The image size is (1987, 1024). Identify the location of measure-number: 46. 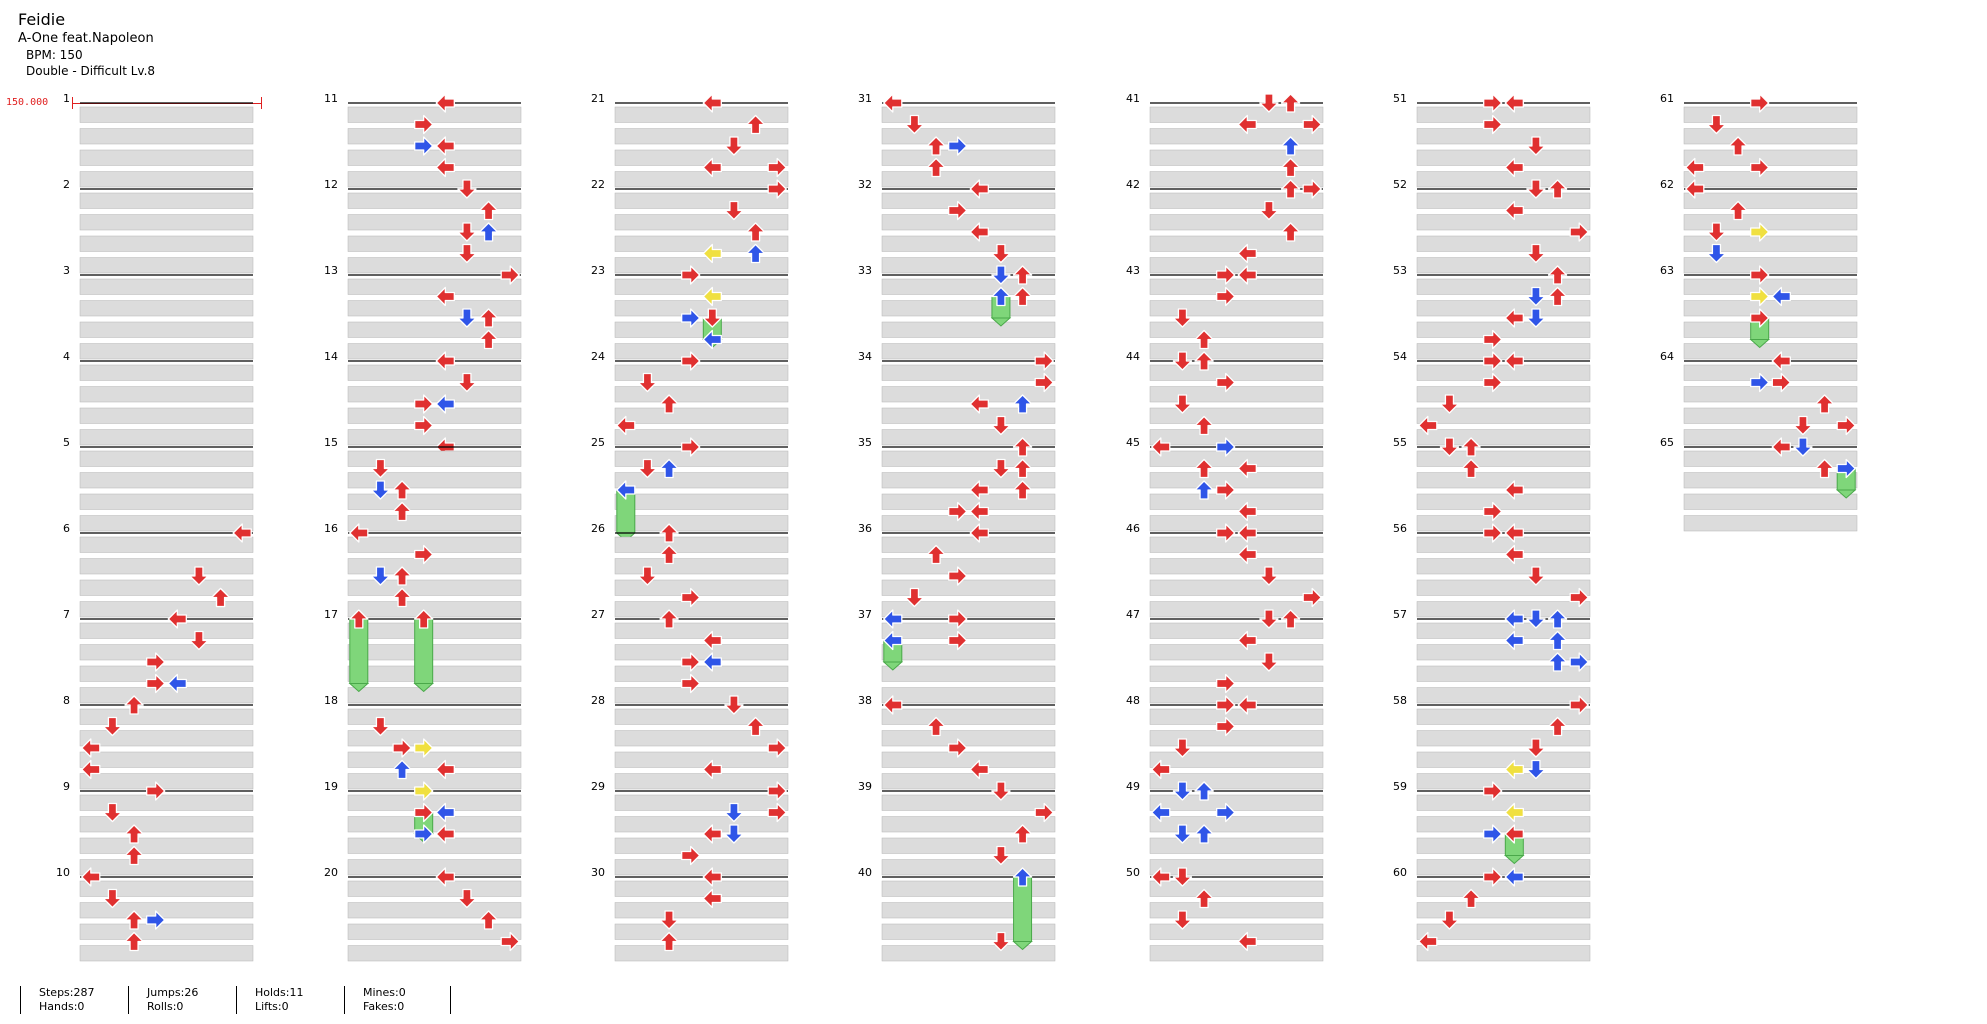
(1133, 528).